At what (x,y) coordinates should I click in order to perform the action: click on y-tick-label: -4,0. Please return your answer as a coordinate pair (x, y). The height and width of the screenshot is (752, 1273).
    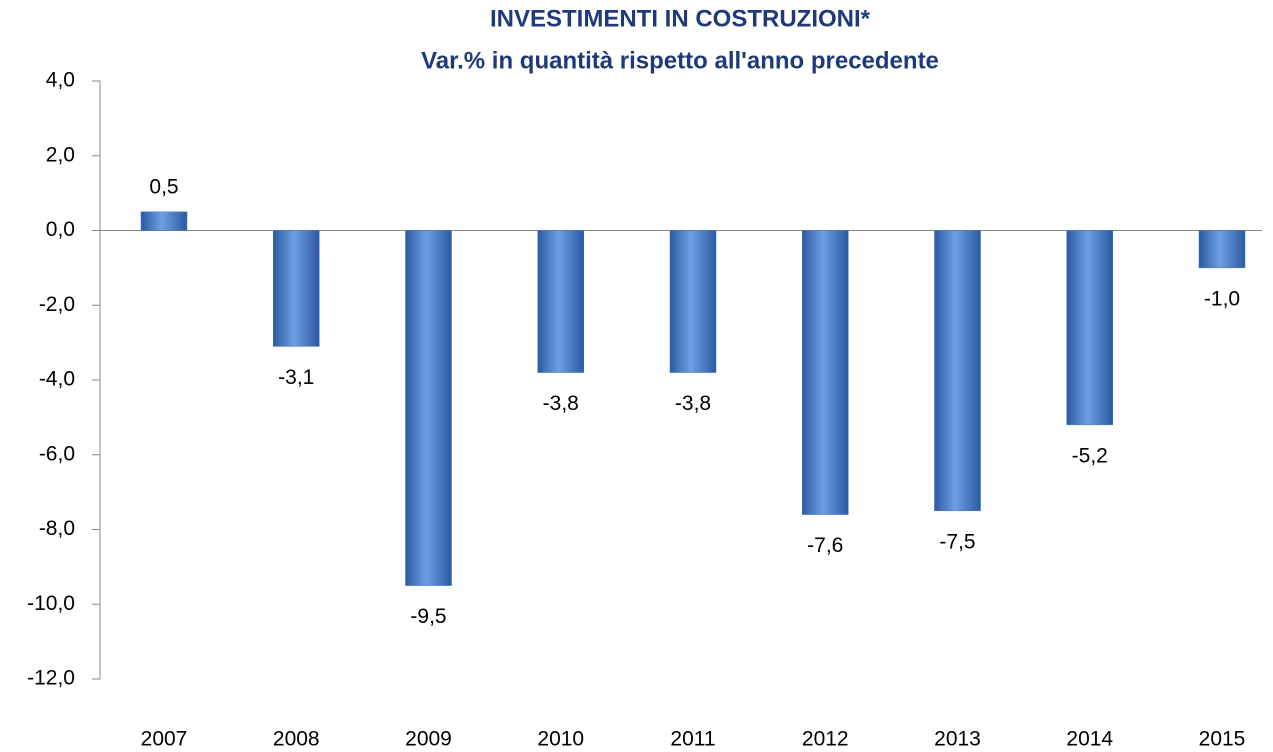
    Looking at the image, I should click on (57, 379).